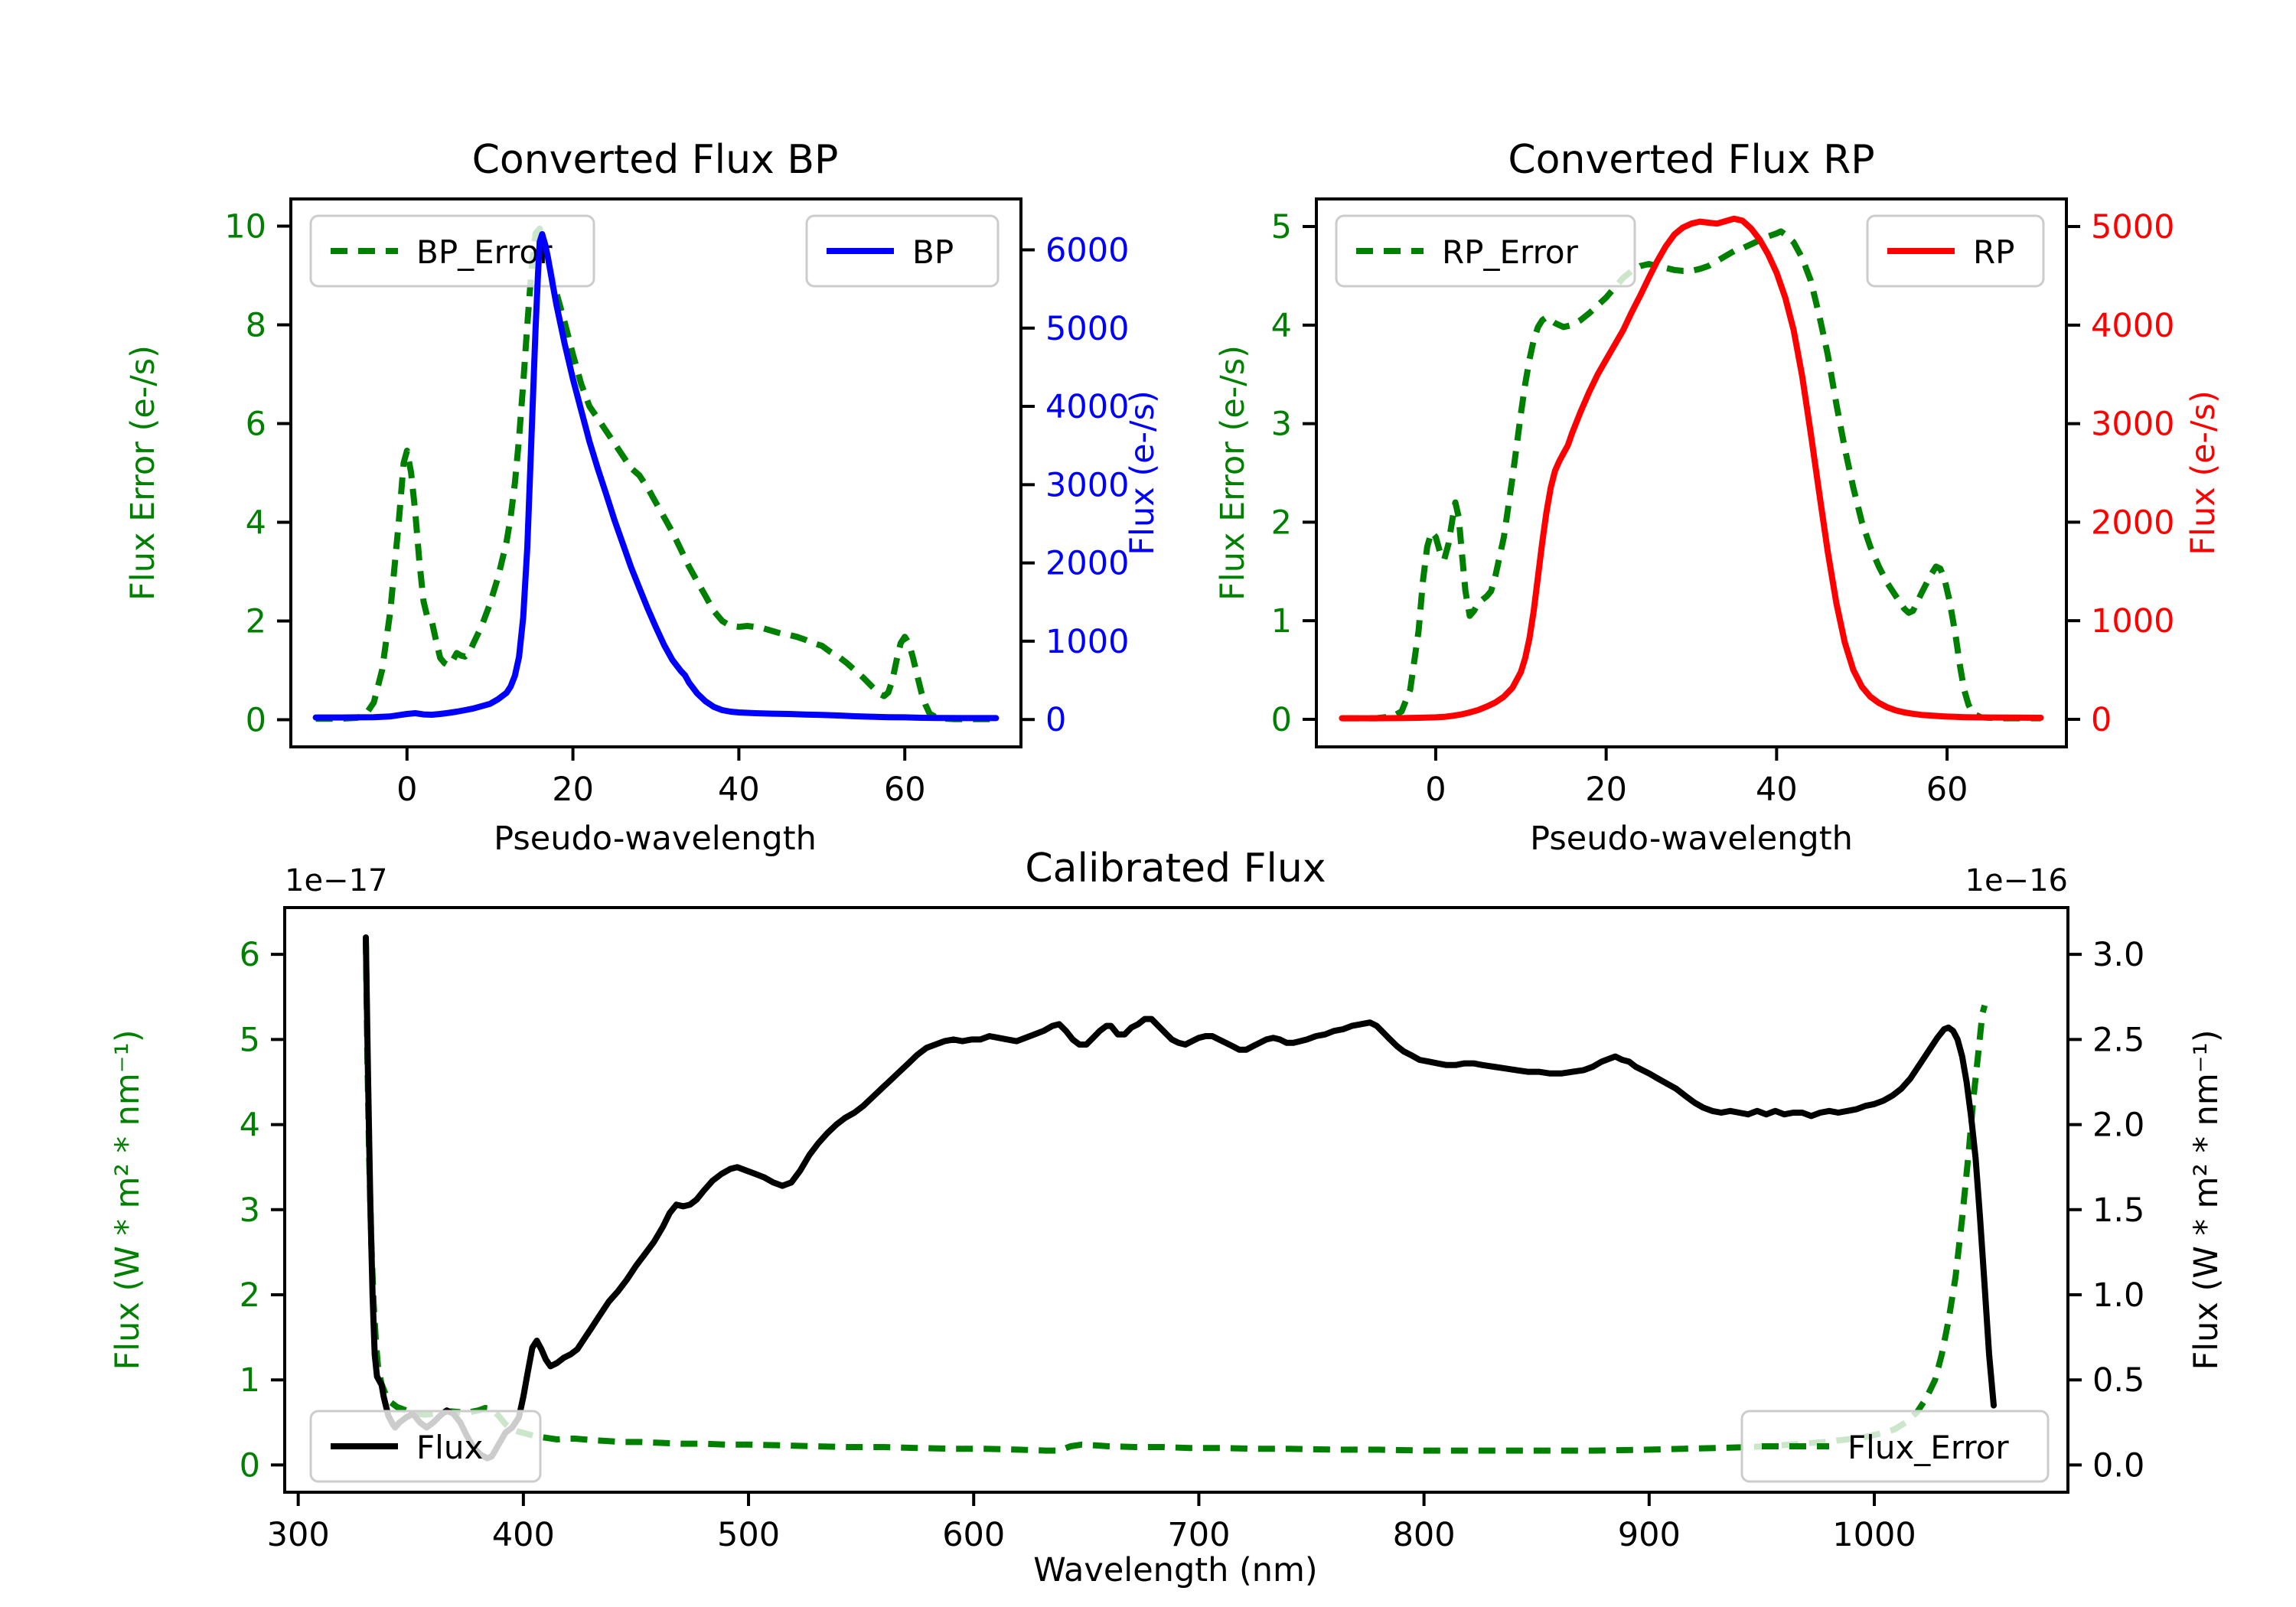 Image resolution: width=2296 pixels, height=1607 pixels. I want to click on legend-flux: Flux, so click(425, 1446).